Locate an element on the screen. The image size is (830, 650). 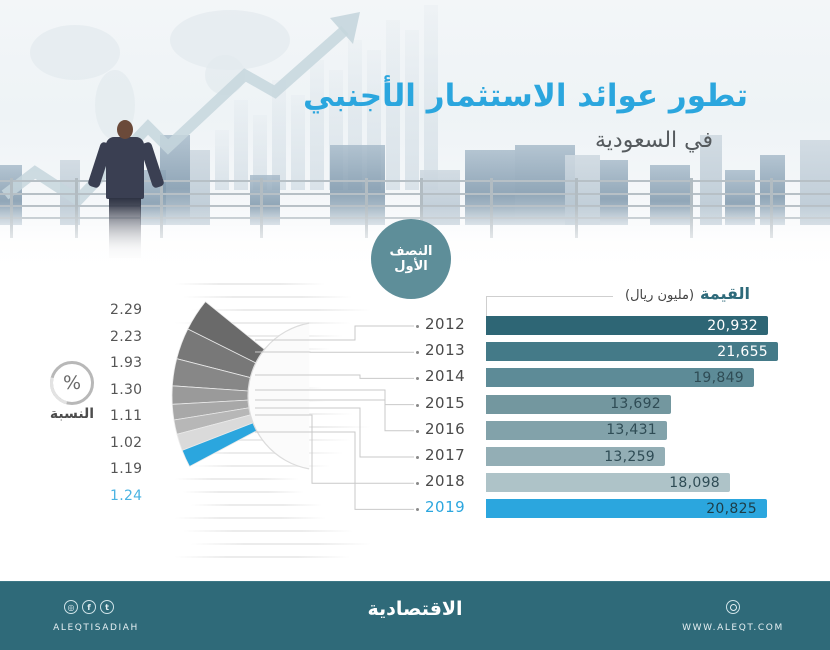
year-label: 2018 is located at coordinates (445, 481).